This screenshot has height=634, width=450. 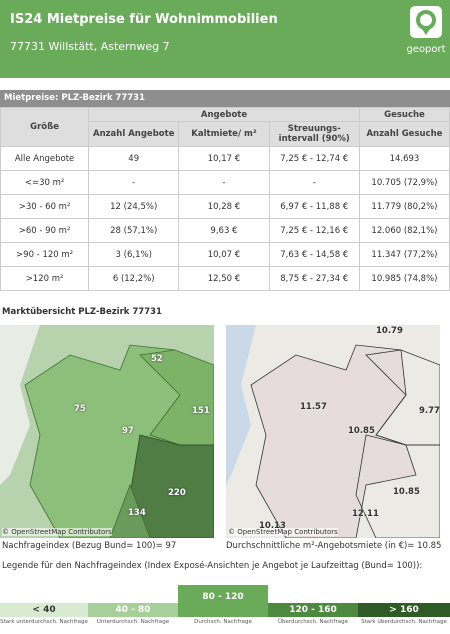 What do you see at coordinates (80, 409) in the screenshot?
I see `map-label: 75` at bounding box center [80, 409].